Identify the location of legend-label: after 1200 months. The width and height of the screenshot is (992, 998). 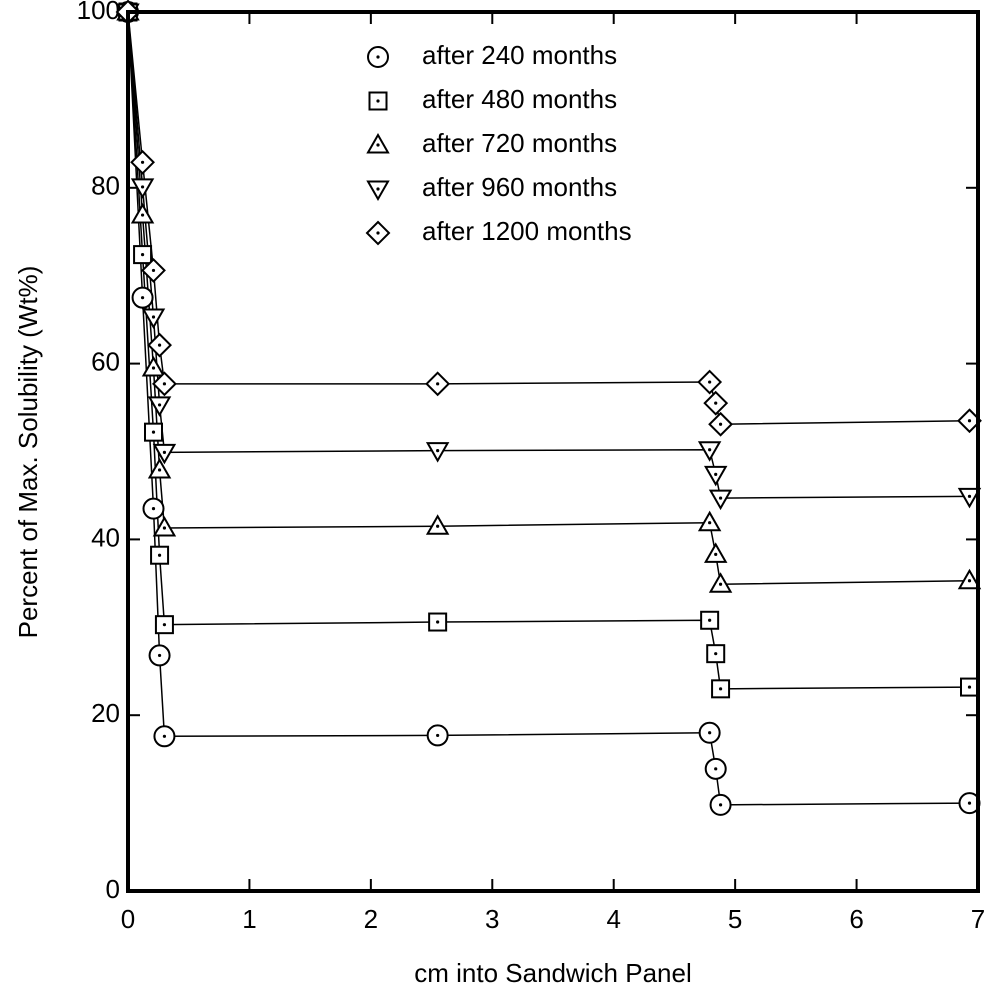
(527, 231).